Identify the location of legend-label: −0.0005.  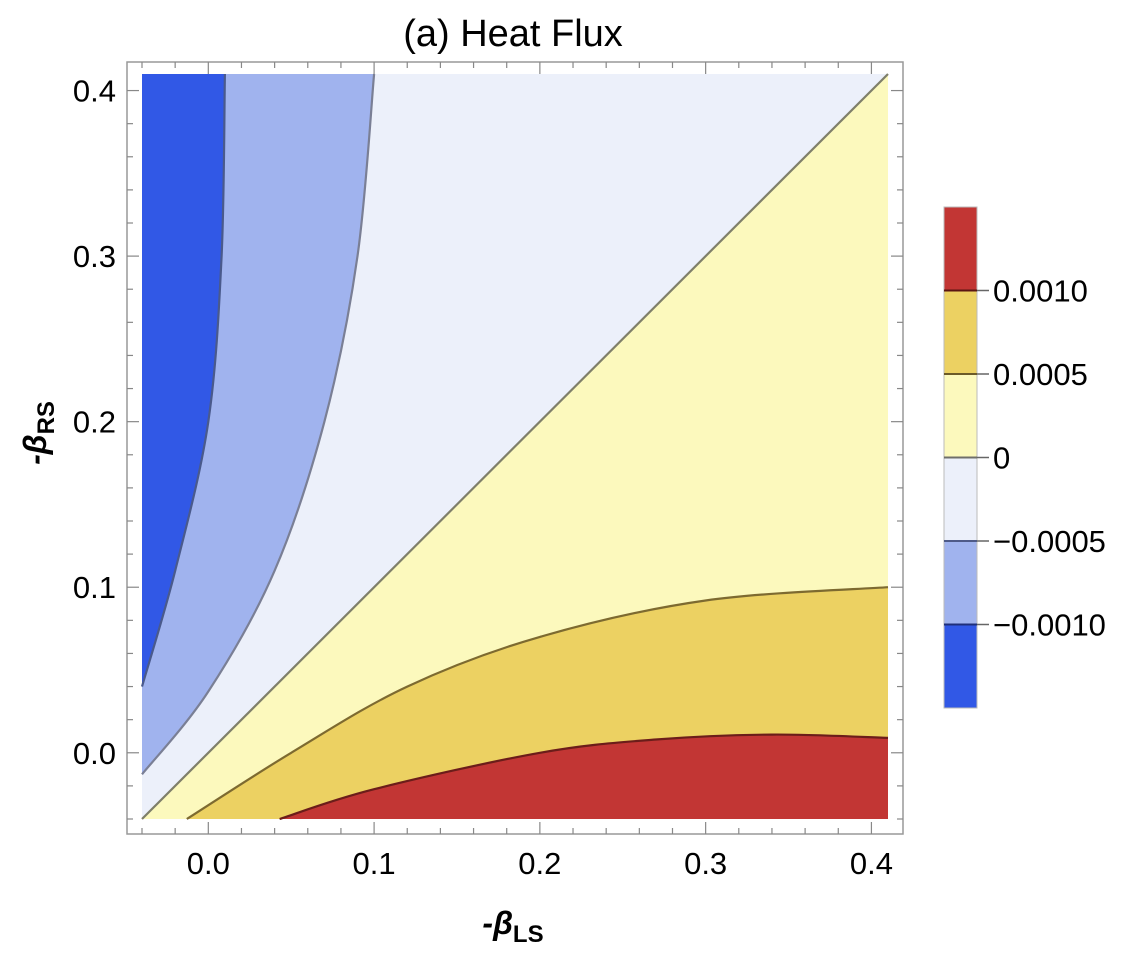
(1049, 541).